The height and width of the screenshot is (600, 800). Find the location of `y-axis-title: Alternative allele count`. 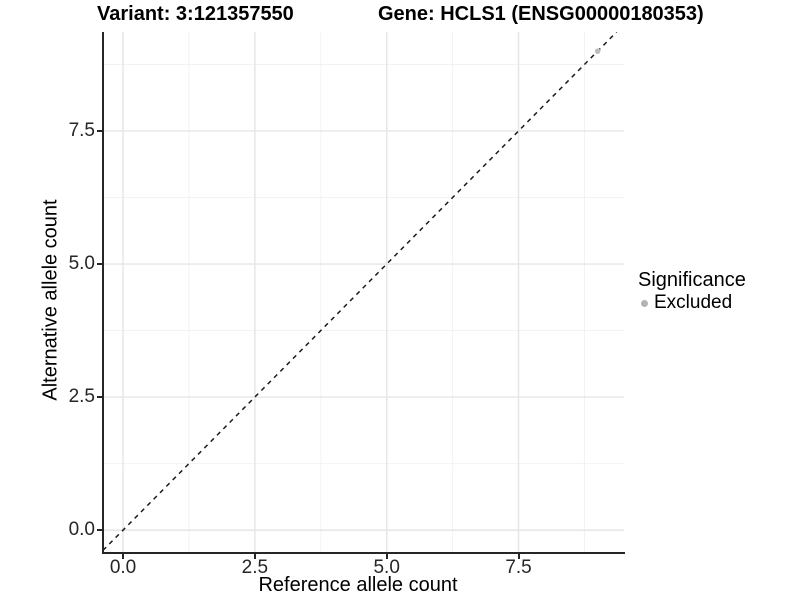

y-axis-title: Alternative allele count is located at coordinates (50, 300).